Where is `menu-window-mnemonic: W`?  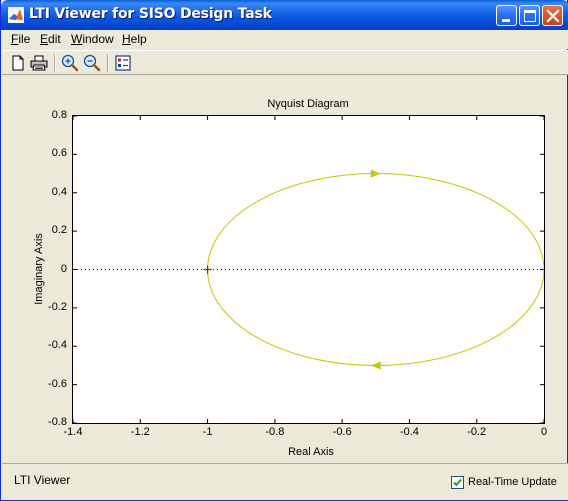 menu-window-mnemonic: W is located at coordinates (77, 39).